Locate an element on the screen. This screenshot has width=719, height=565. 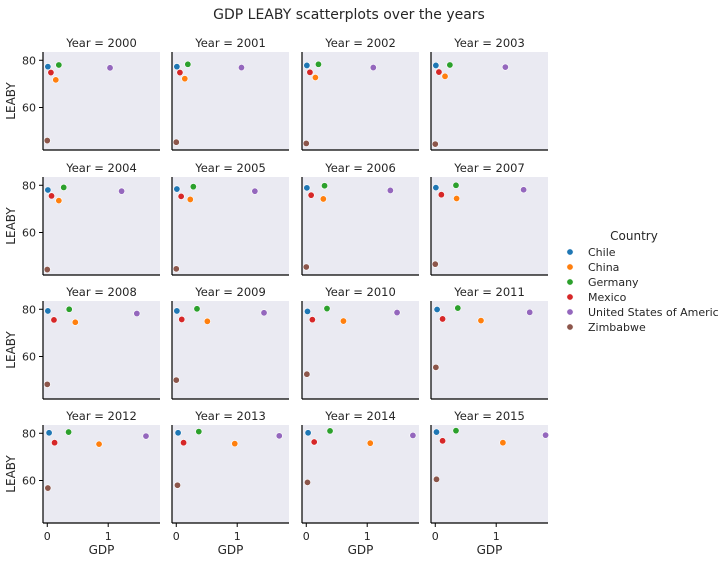
facet-title-year: 2014 is located at coordinates (381, 416).